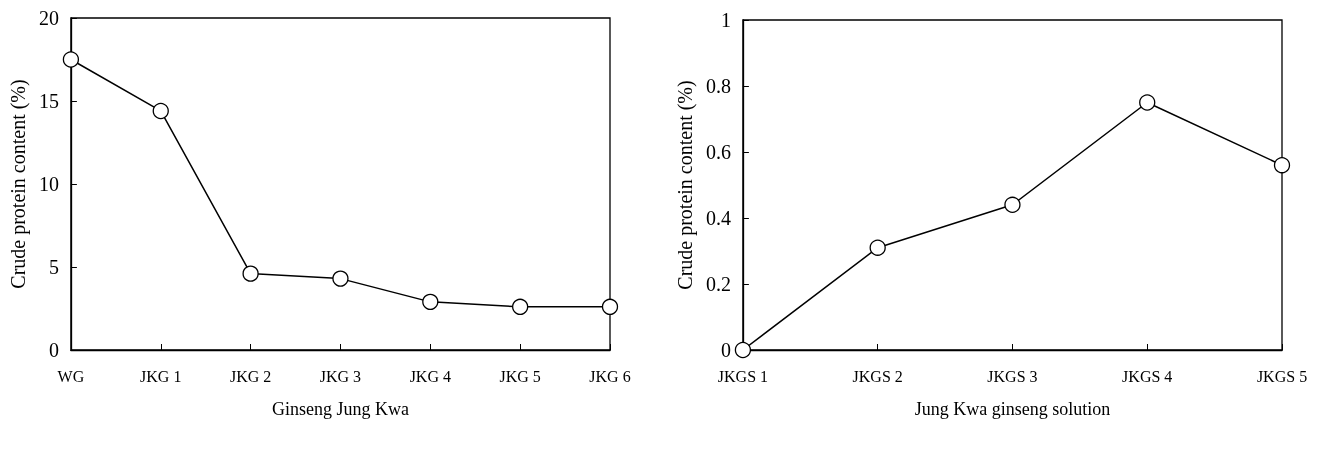 The height and width of the screenshot is (459, 1335). Describe the element at coordinates (743, 376) in the screenshot. I see `x-tick-label: JKGS 1` at that location.